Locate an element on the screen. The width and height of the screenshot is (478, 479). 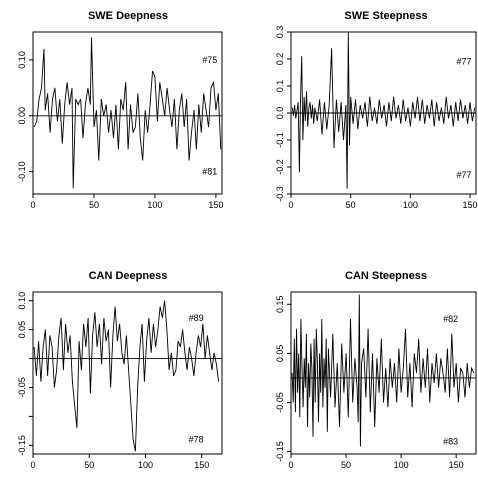
annotation-label: #81 is located at coordinates (209, 172).